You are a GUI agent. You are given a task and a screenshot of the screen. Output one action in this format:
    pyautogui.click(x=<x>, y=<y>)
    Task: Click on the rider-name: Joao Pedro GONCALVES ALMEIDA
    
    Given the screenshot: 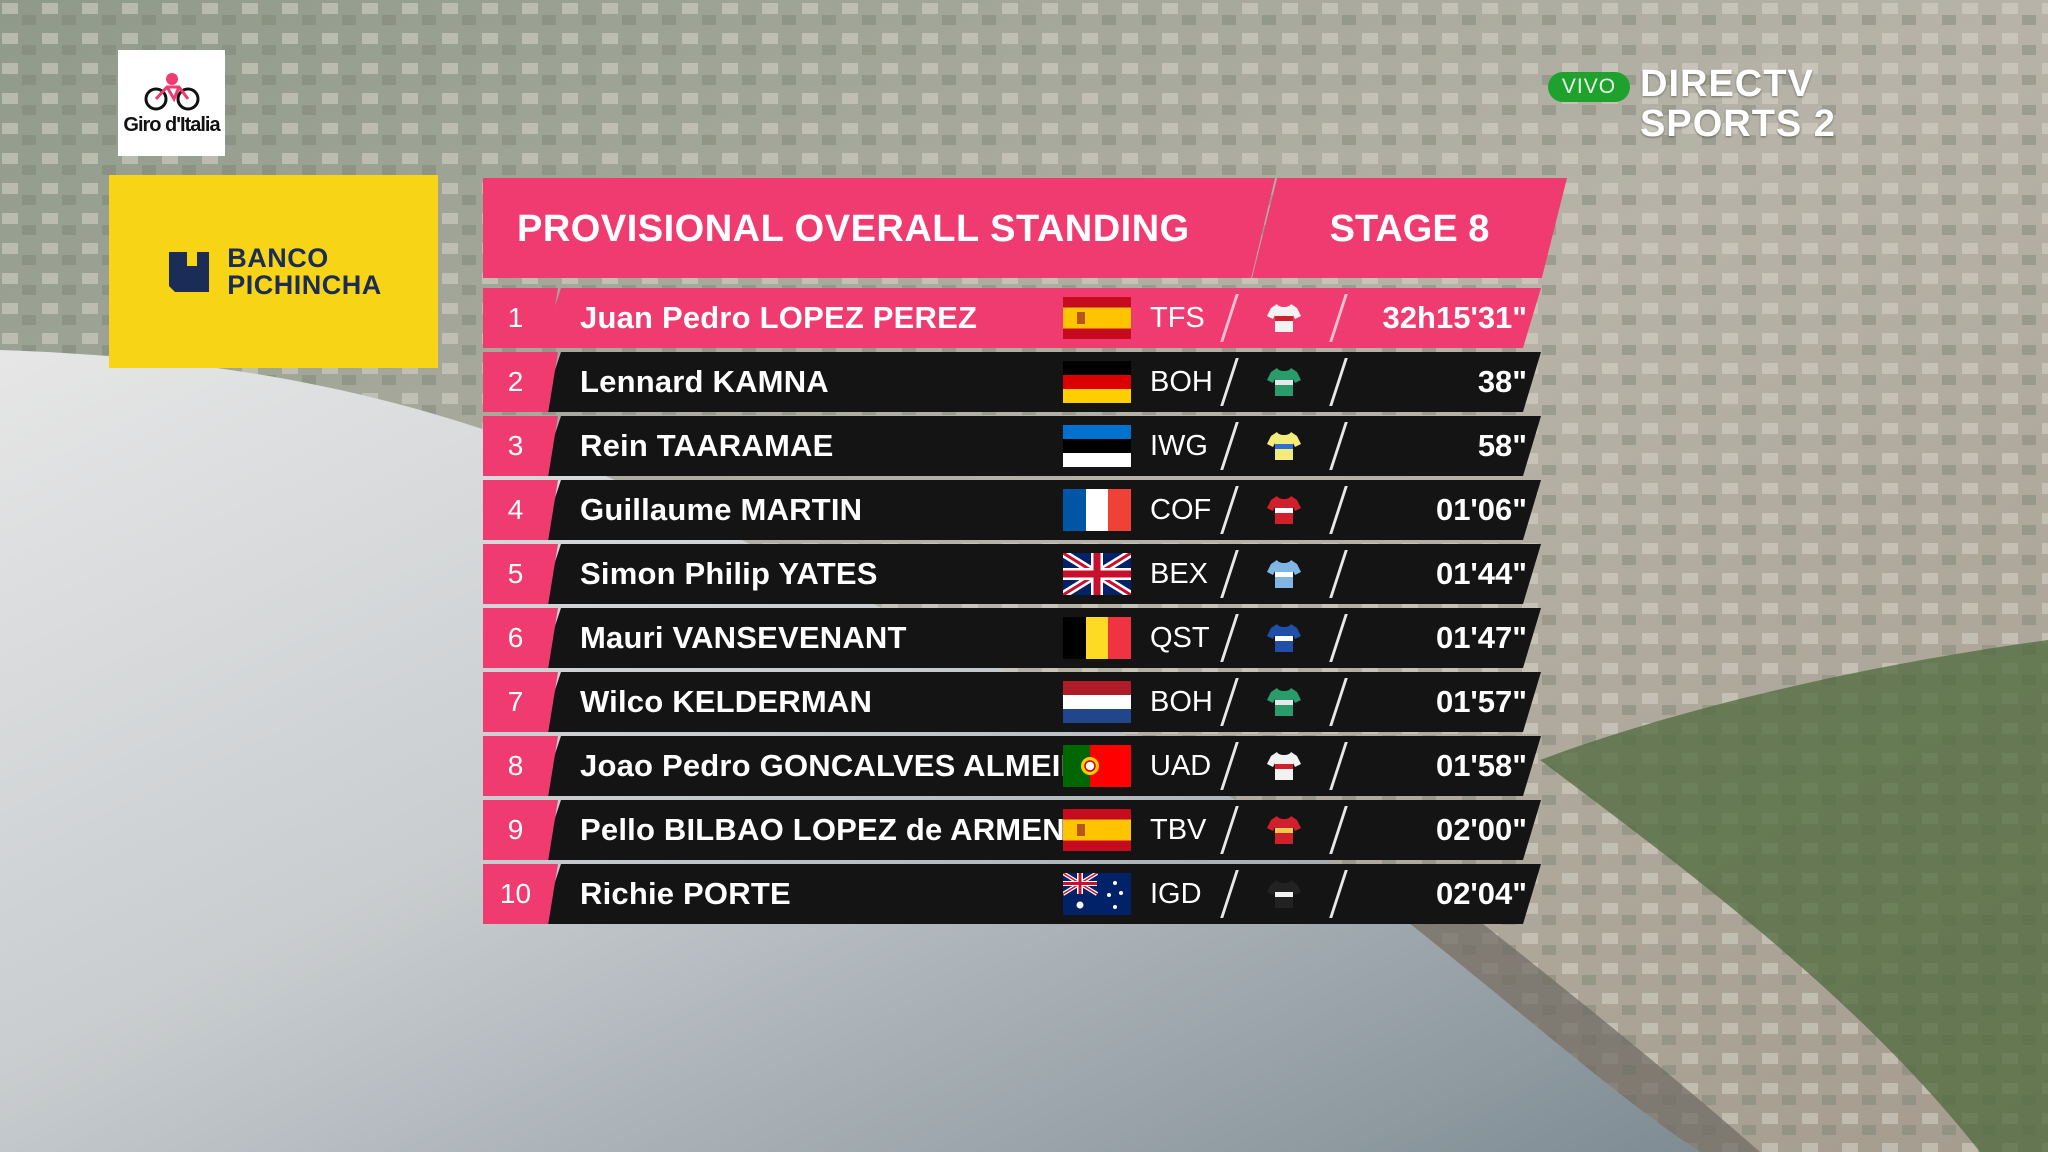 What is the action you would take?
    pyautogui.click(x=843, y=765)
    